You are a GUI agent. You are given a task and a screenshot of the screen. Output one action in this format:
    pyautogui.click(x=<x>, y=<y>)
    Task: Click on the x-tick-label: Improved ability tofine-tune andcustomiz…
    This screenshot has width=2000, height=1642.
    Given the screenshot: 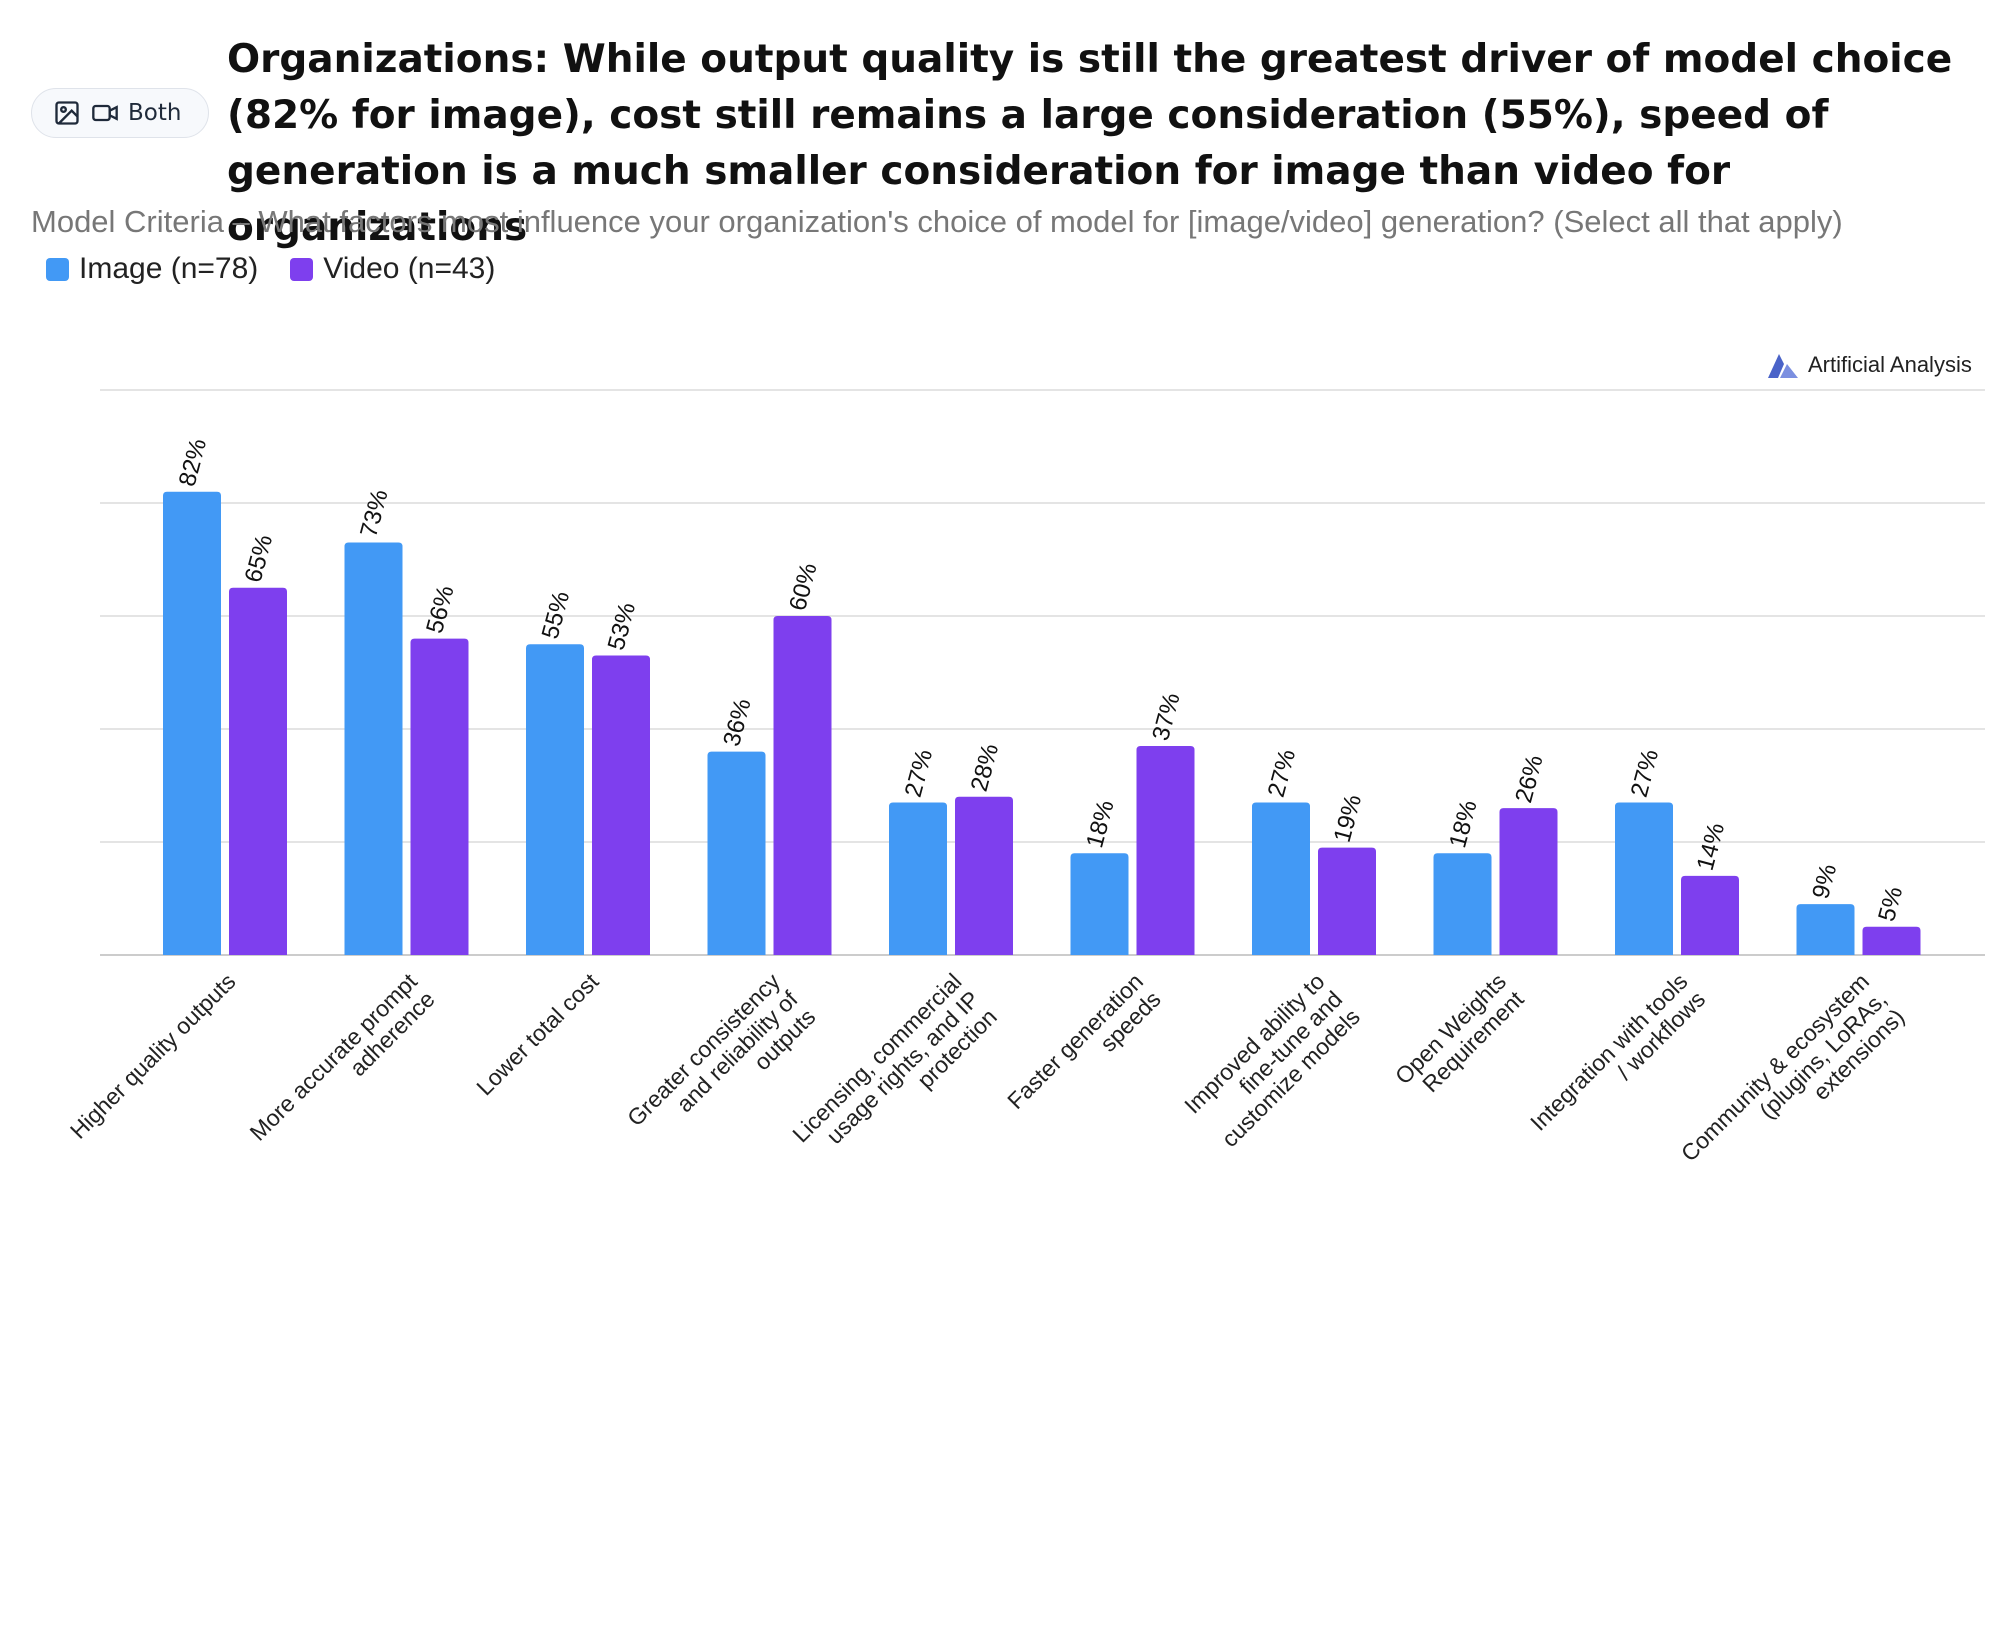 What is the action you would take?
    pyautogui.click(x=1272, y=1061)
    